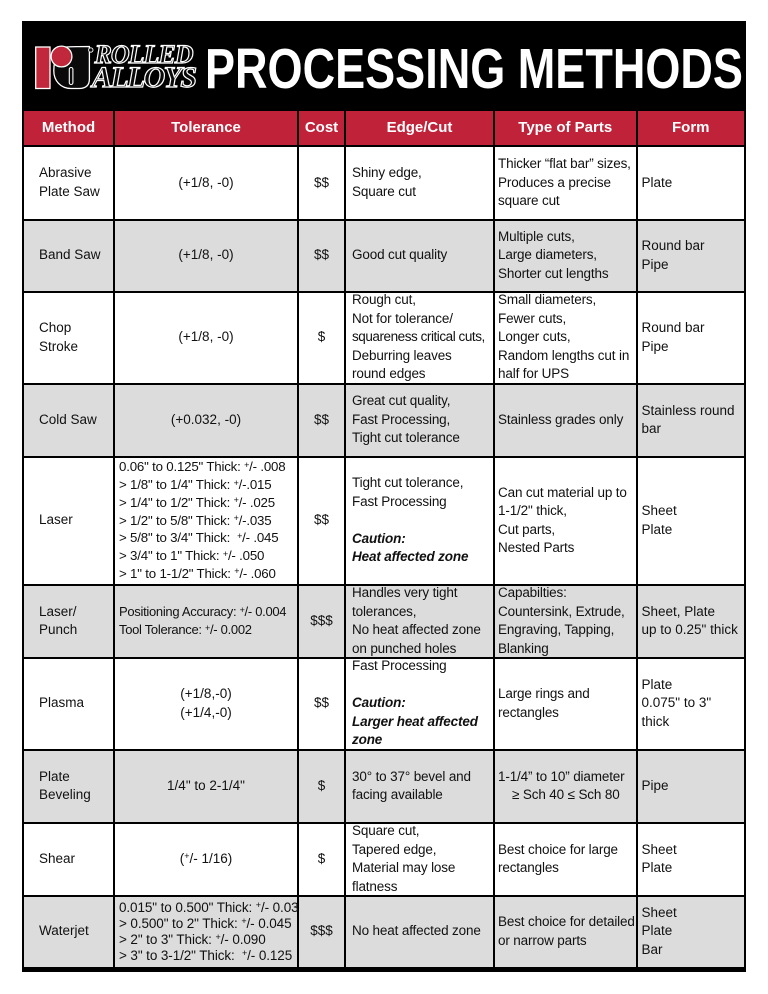 This screenshot has height=994, width=768. What do you see at coordinates (144, 56) in the screenshot?
I see `svg-text: ROLLED` at bounding box center [144, 56].